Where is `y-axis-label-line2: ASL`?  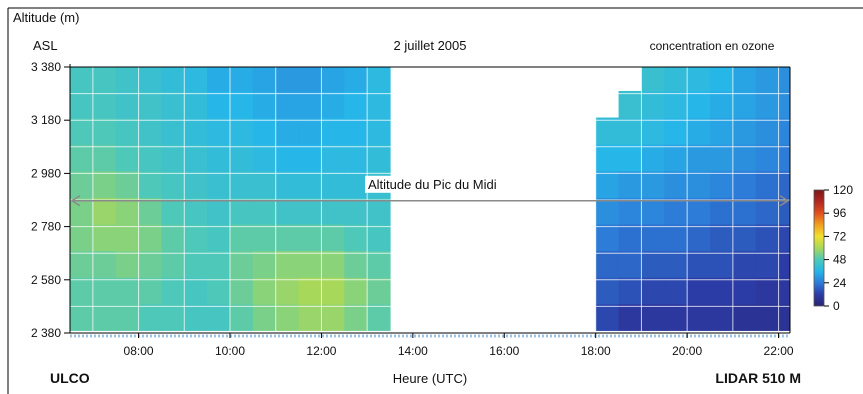
y-axis-label-line2: ASL is located at coordinates (45, 45).